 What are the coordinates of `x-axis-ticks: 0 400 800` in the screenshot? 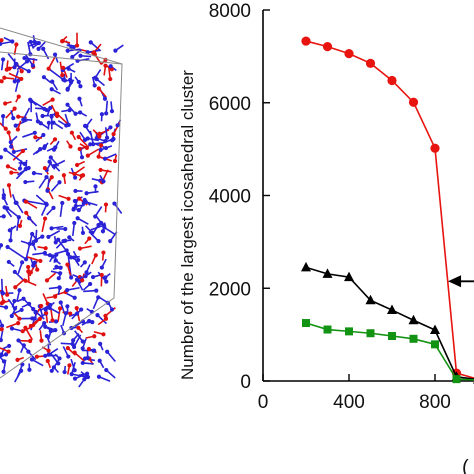 It's located at (354, 393).